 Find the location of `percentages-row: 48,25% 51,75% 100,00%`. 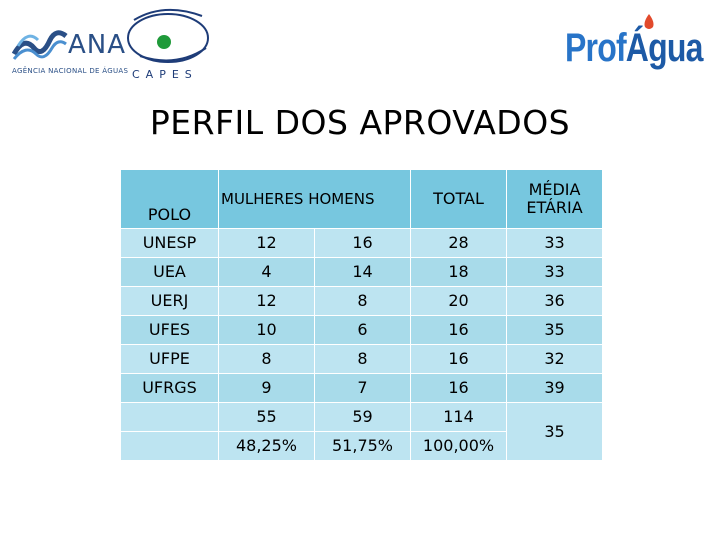

percentages-row: 48,25% 51,75% 100,00% is located at coordinates (361, 446).